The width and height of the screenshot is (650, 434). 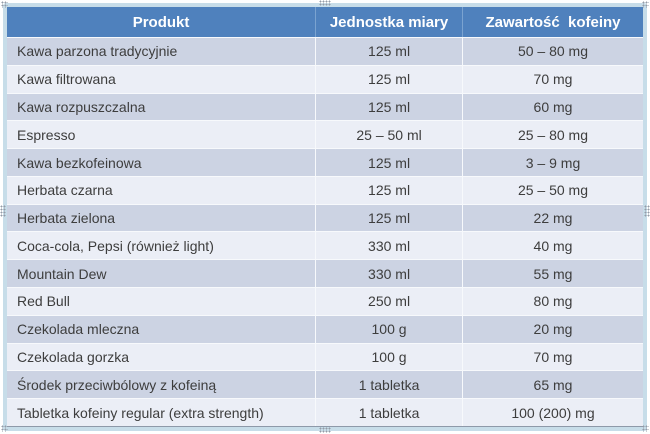 I want to click on caffeine-cell: 55 mg, so click(x=553, y=274).